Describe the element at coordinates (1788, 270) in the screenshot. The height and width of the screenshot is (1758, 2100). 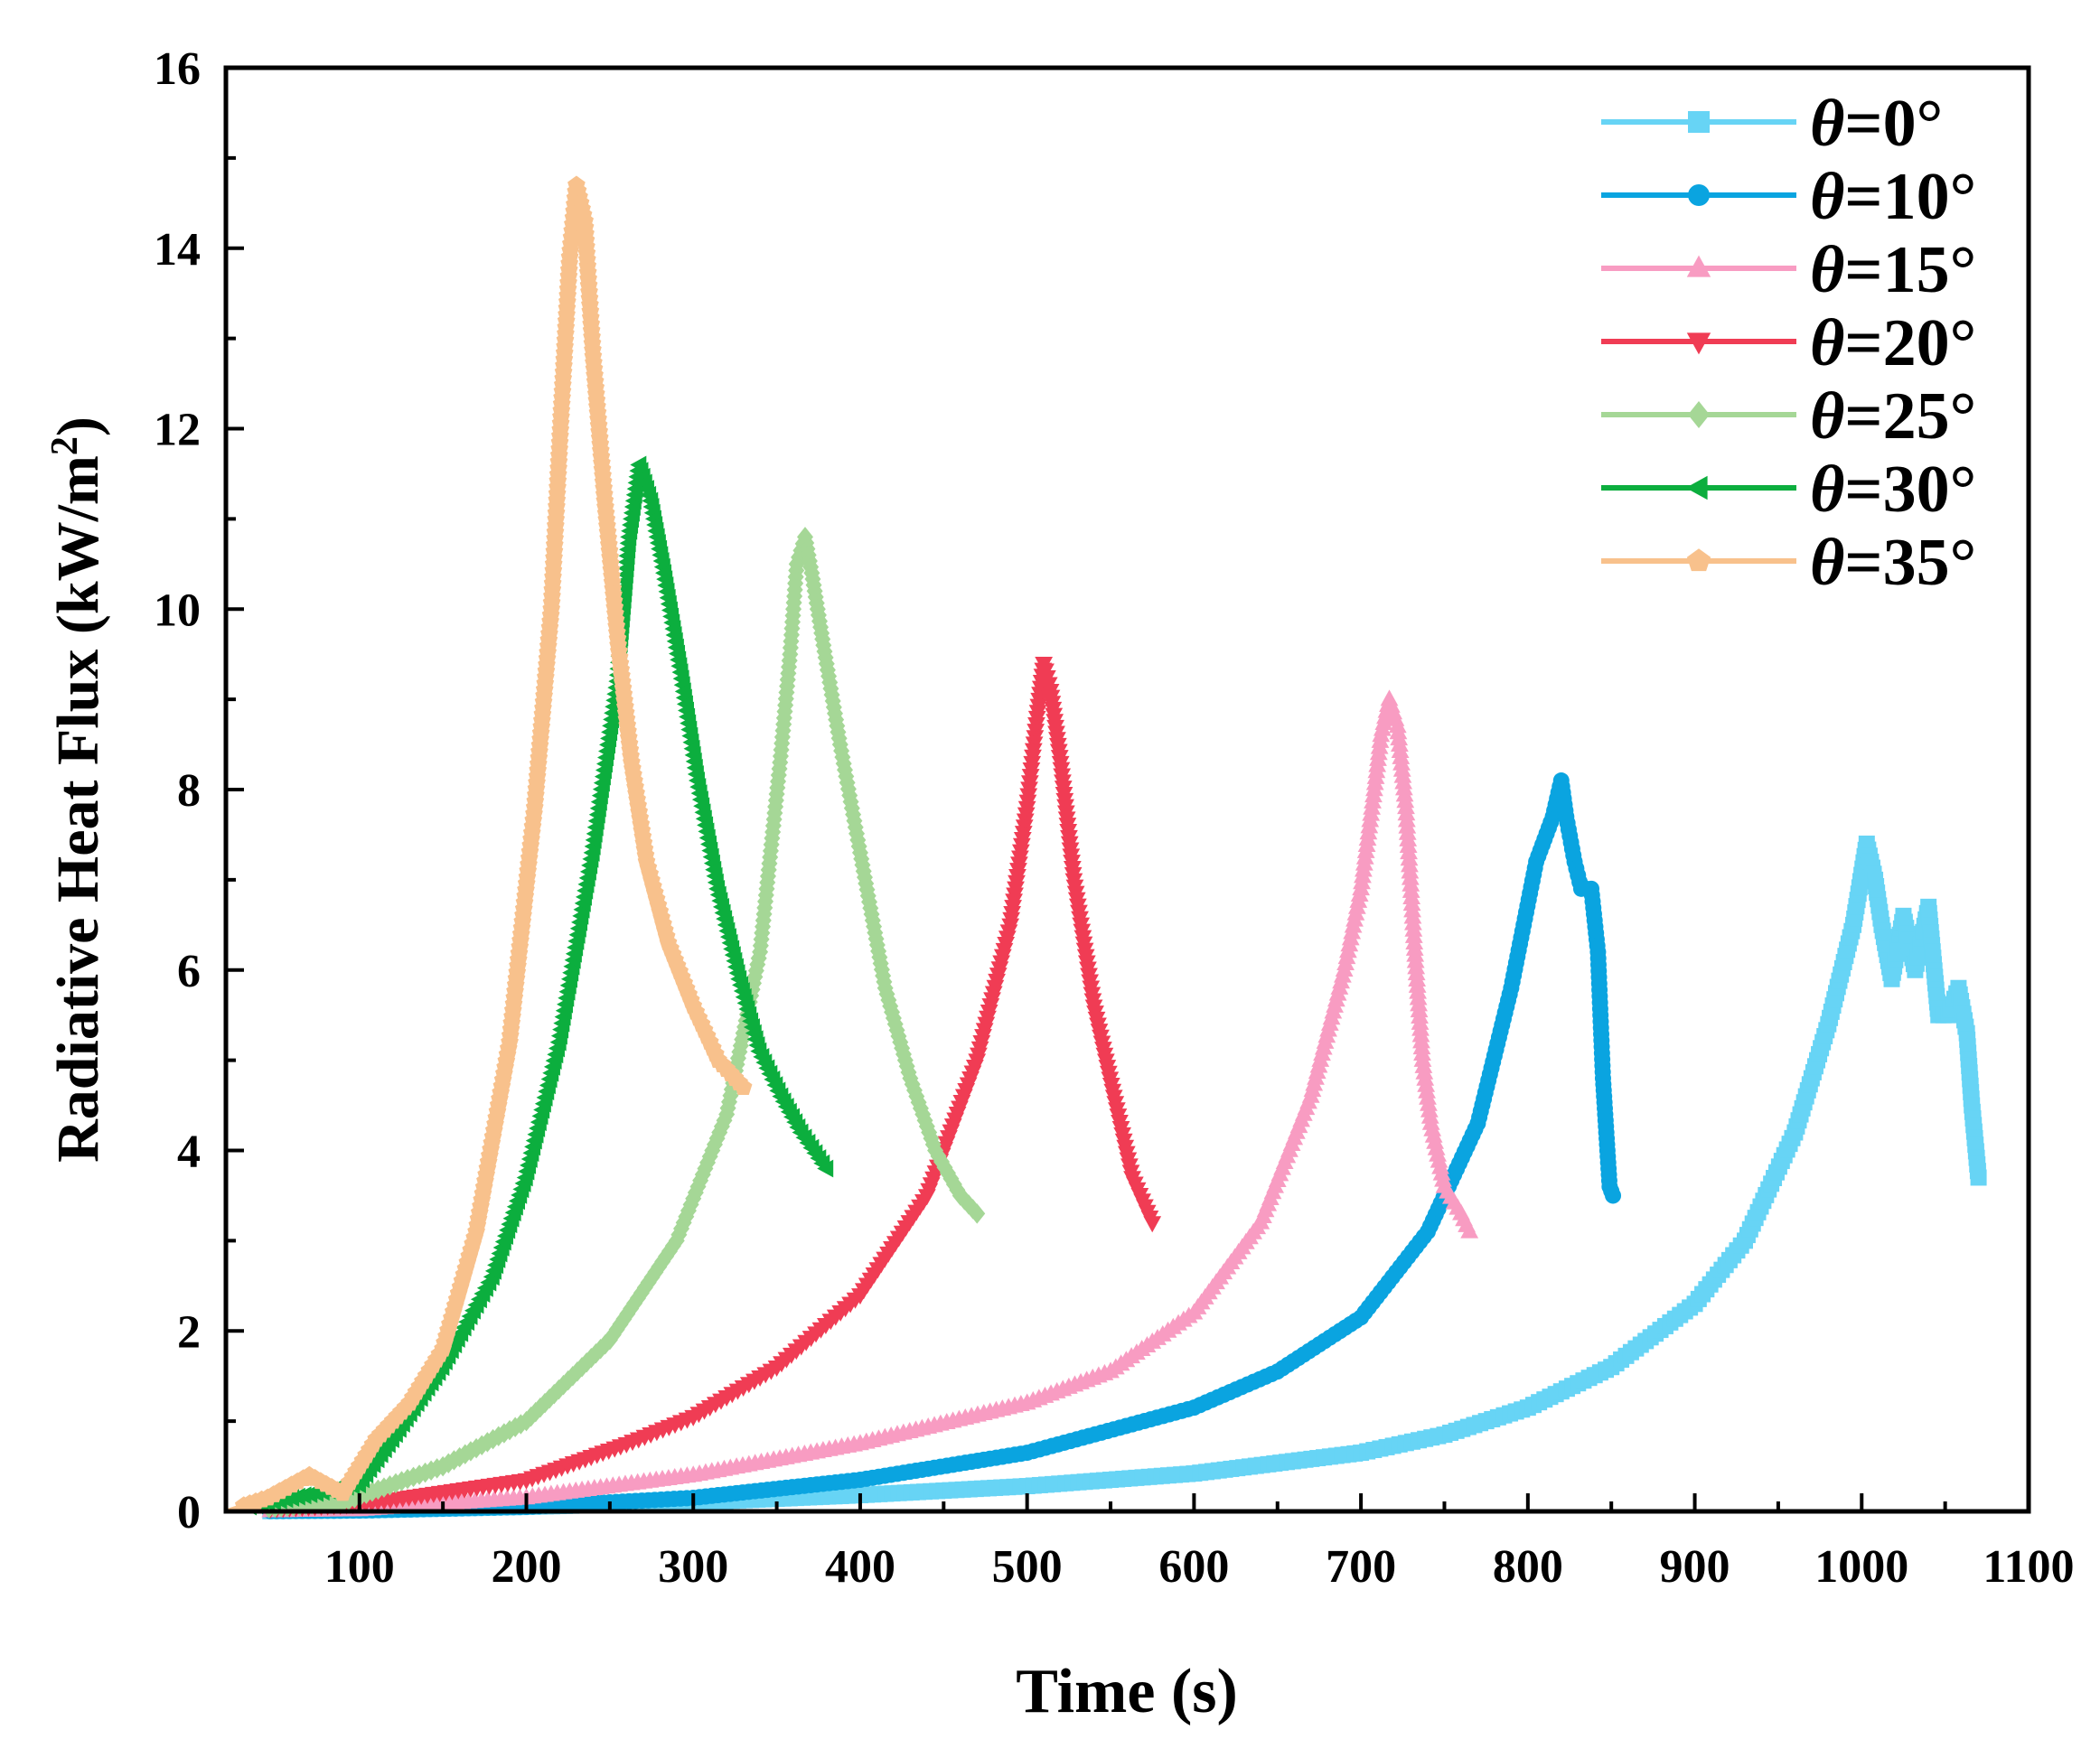
I see `legend-entry: θ=15°` at that location.